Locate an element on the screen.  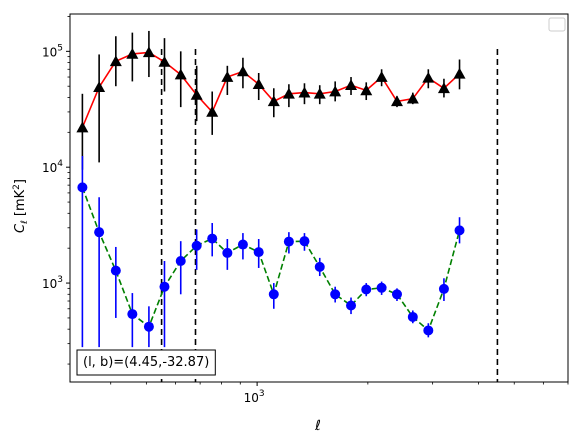
annotation-text: (l, b)=(4.45,-32.87) is located at coordinates (146, 362).